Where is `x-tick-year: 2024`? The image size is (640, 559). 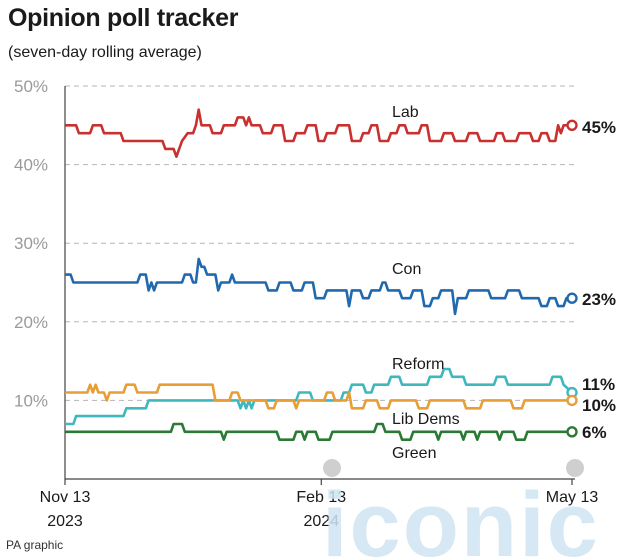 x-tick-year: 2024 is located at coordinates (321, 521).